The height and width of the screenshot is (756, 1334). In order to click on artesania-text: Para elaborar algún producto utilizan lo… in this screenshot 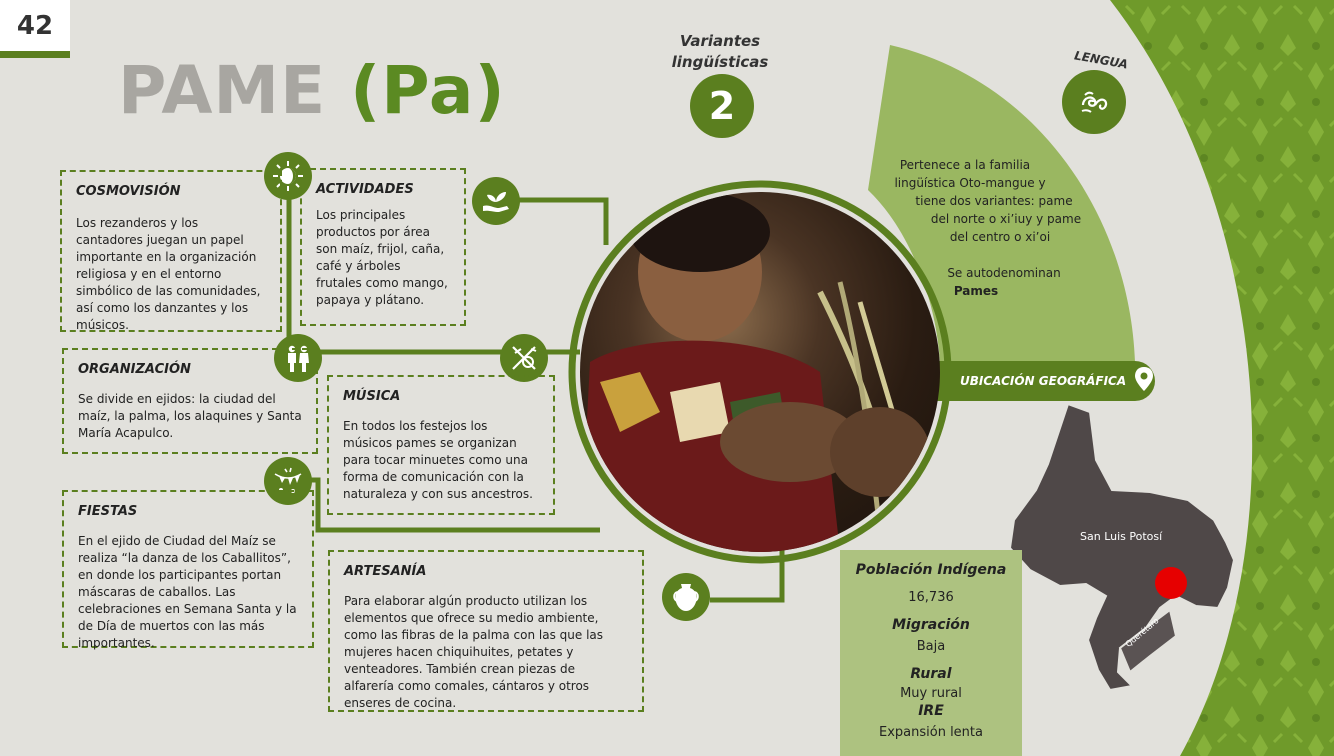, I will do `click(474, 652)`.